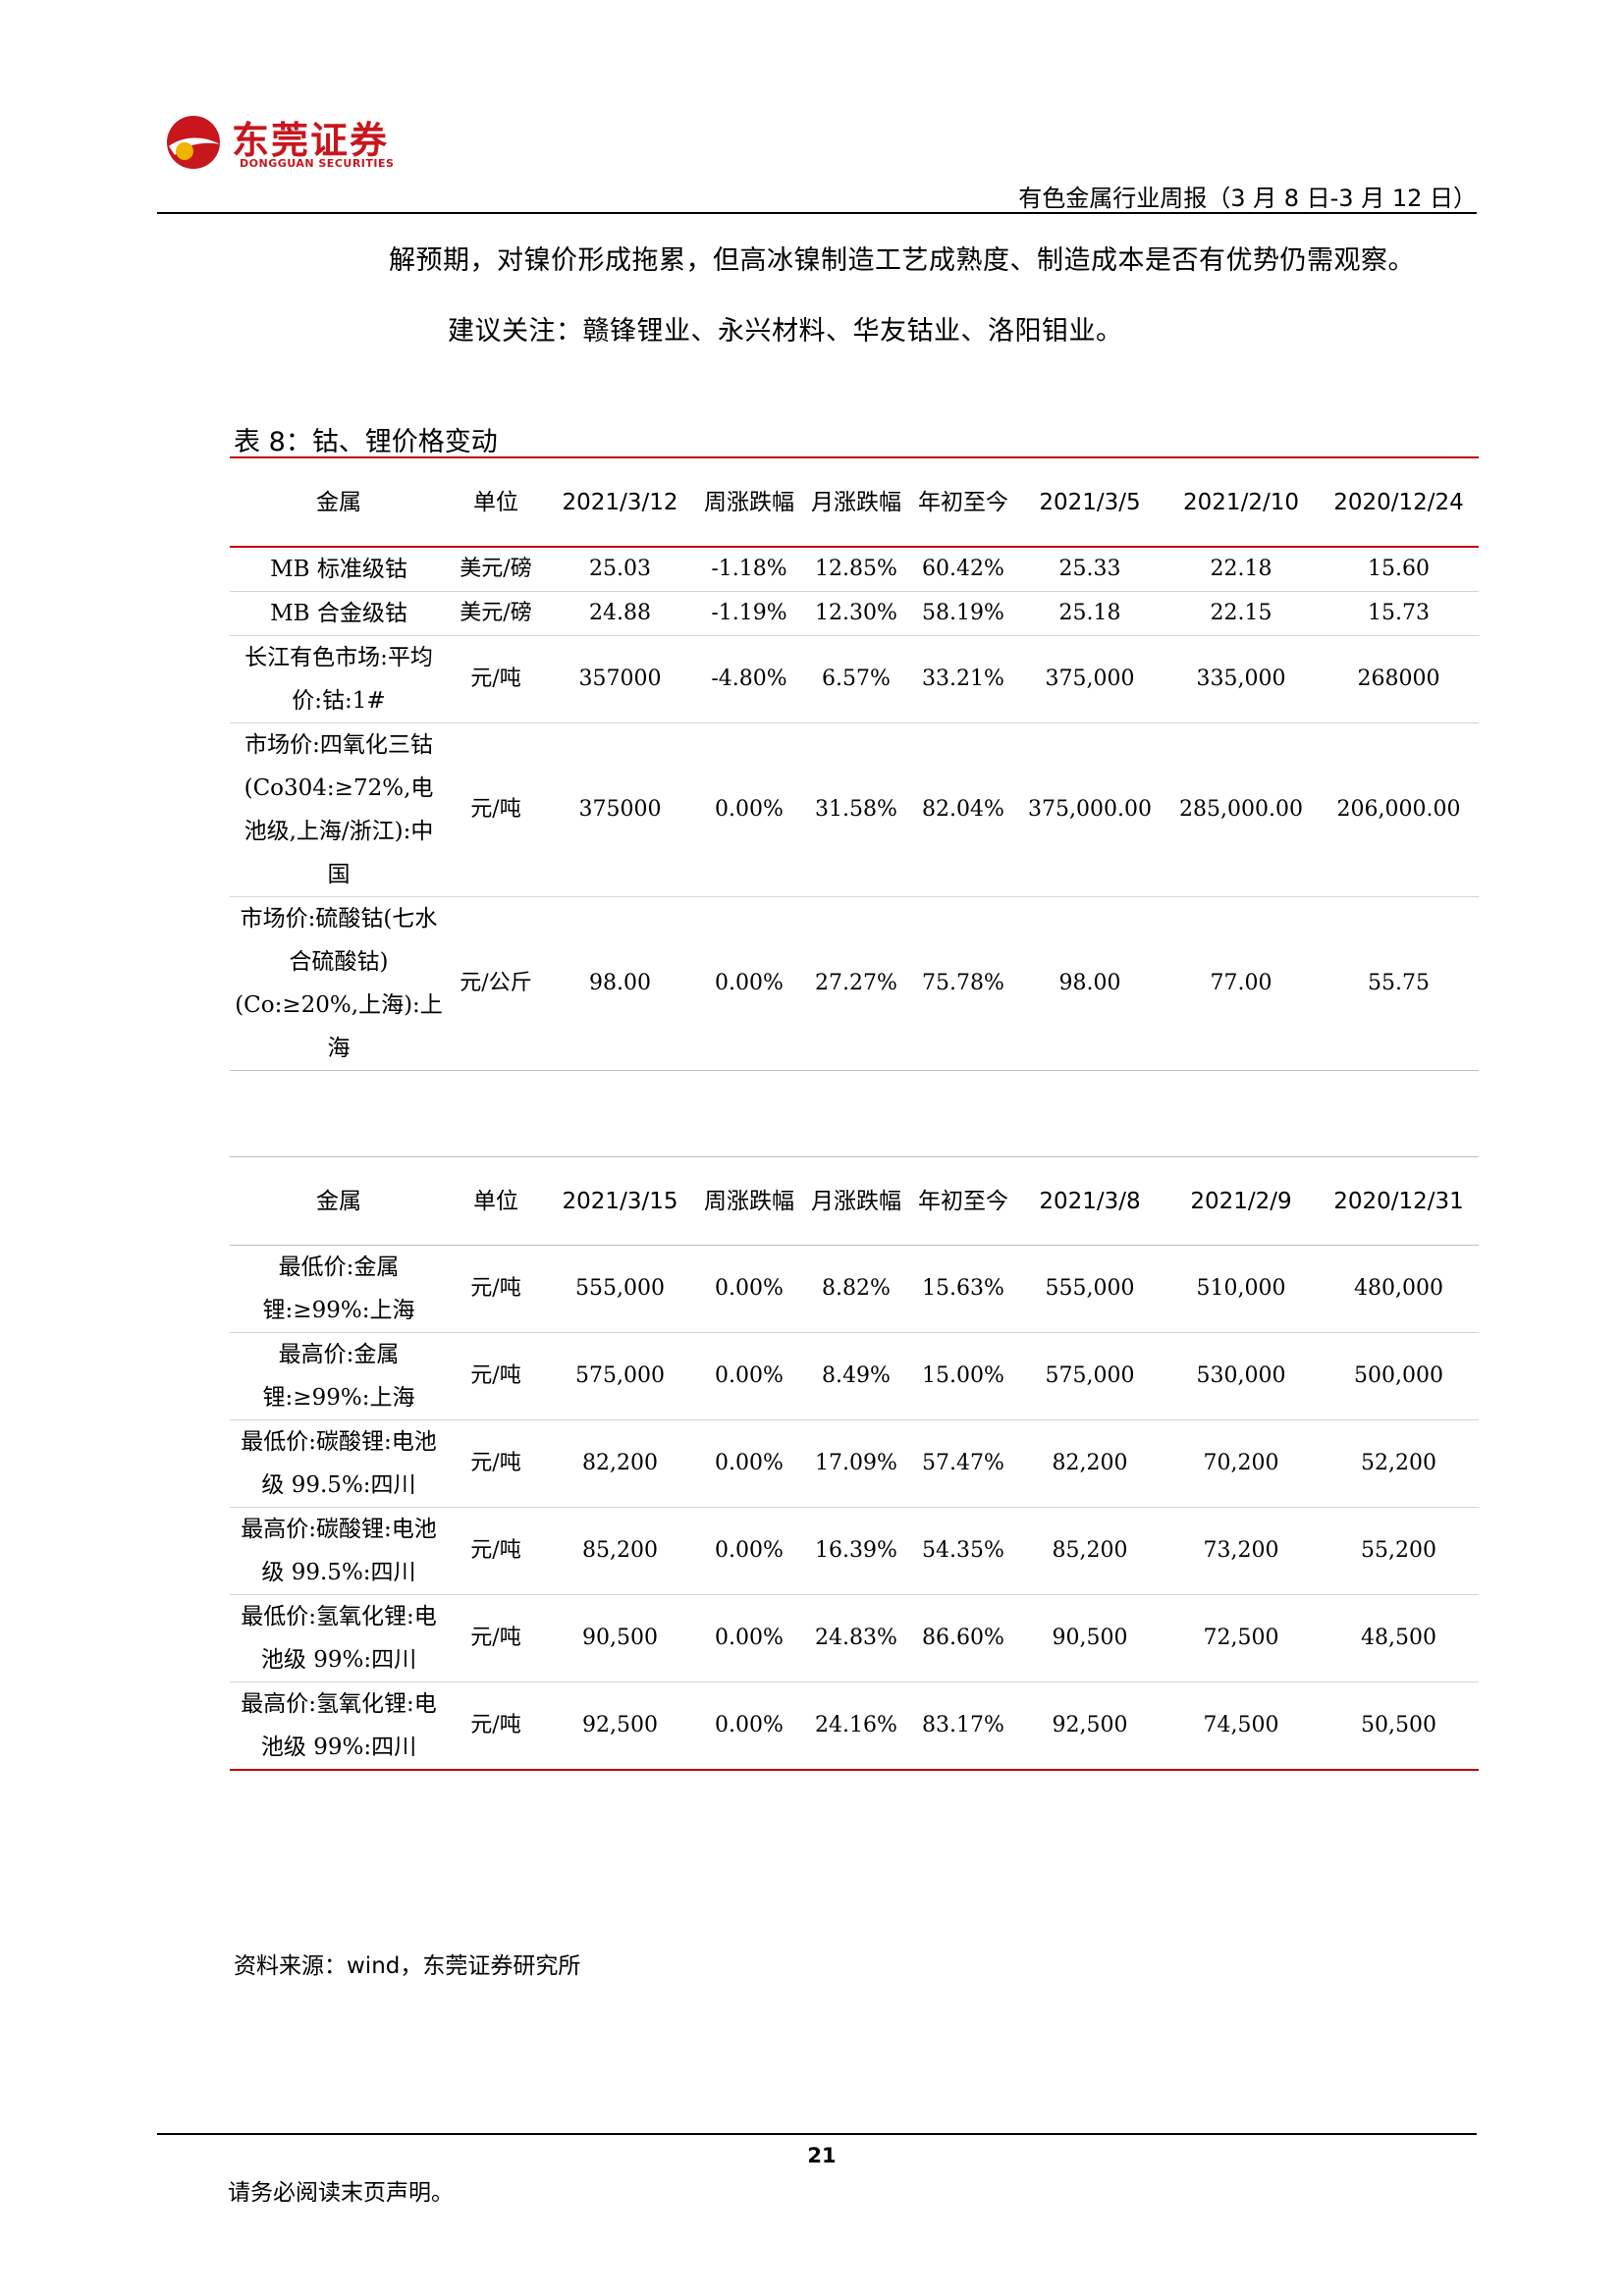 This screenshot has height=2296, width=1624. Describe the element at coordinates (1241, 679) in the screenshot. I see `value-cell: 335,000` at that location.